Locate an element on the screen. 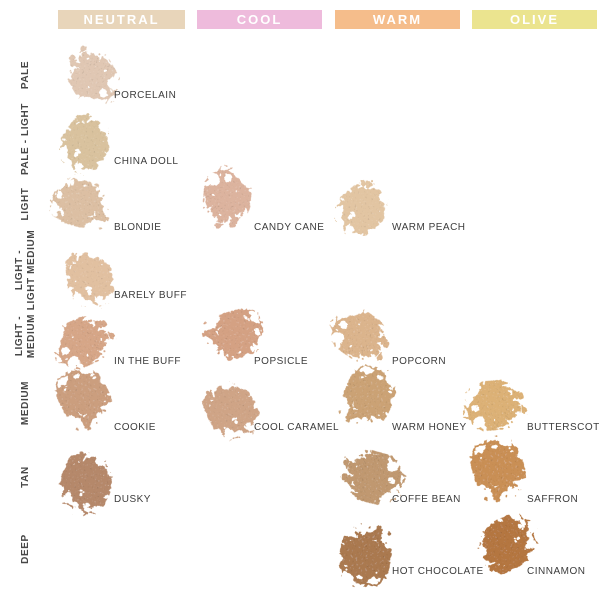 Image resolution: width=600 pixels, height=600 pixels. column-header-neutral: NEUTRAL is located at coordinates (121, 19).